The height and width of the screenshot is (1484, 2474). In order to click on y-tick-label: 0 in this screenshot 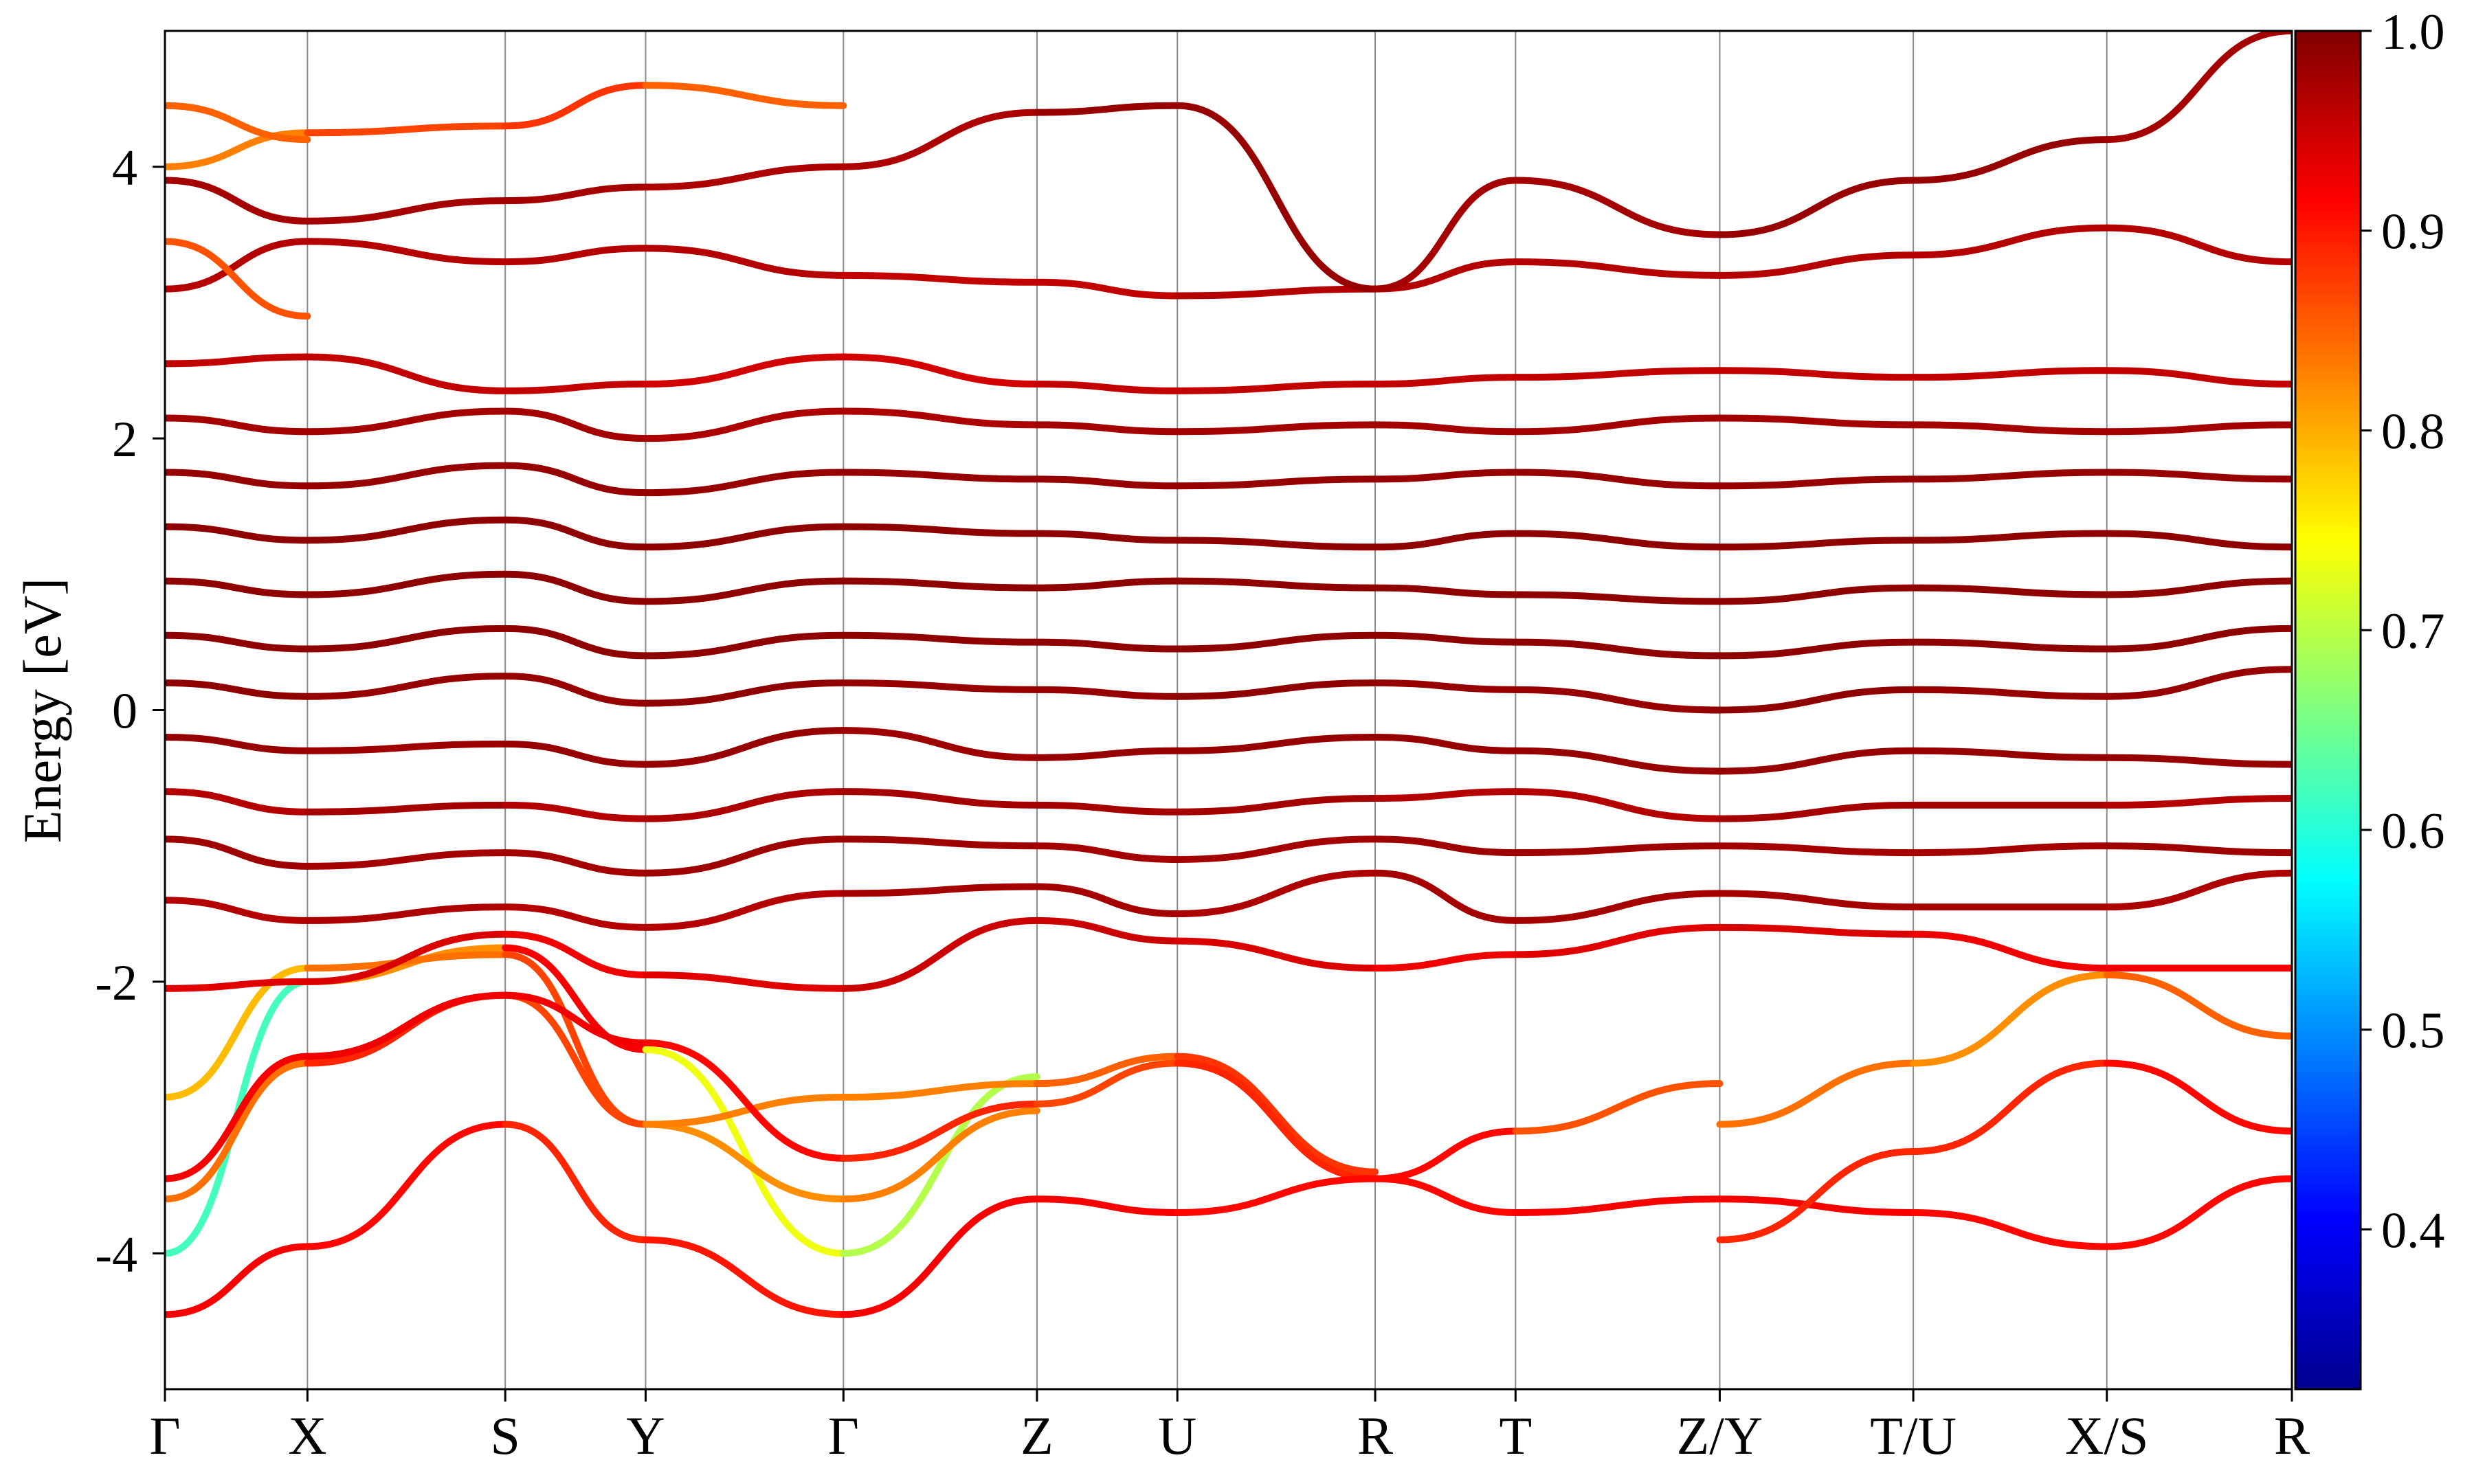, I will do `click(124, 712)`.